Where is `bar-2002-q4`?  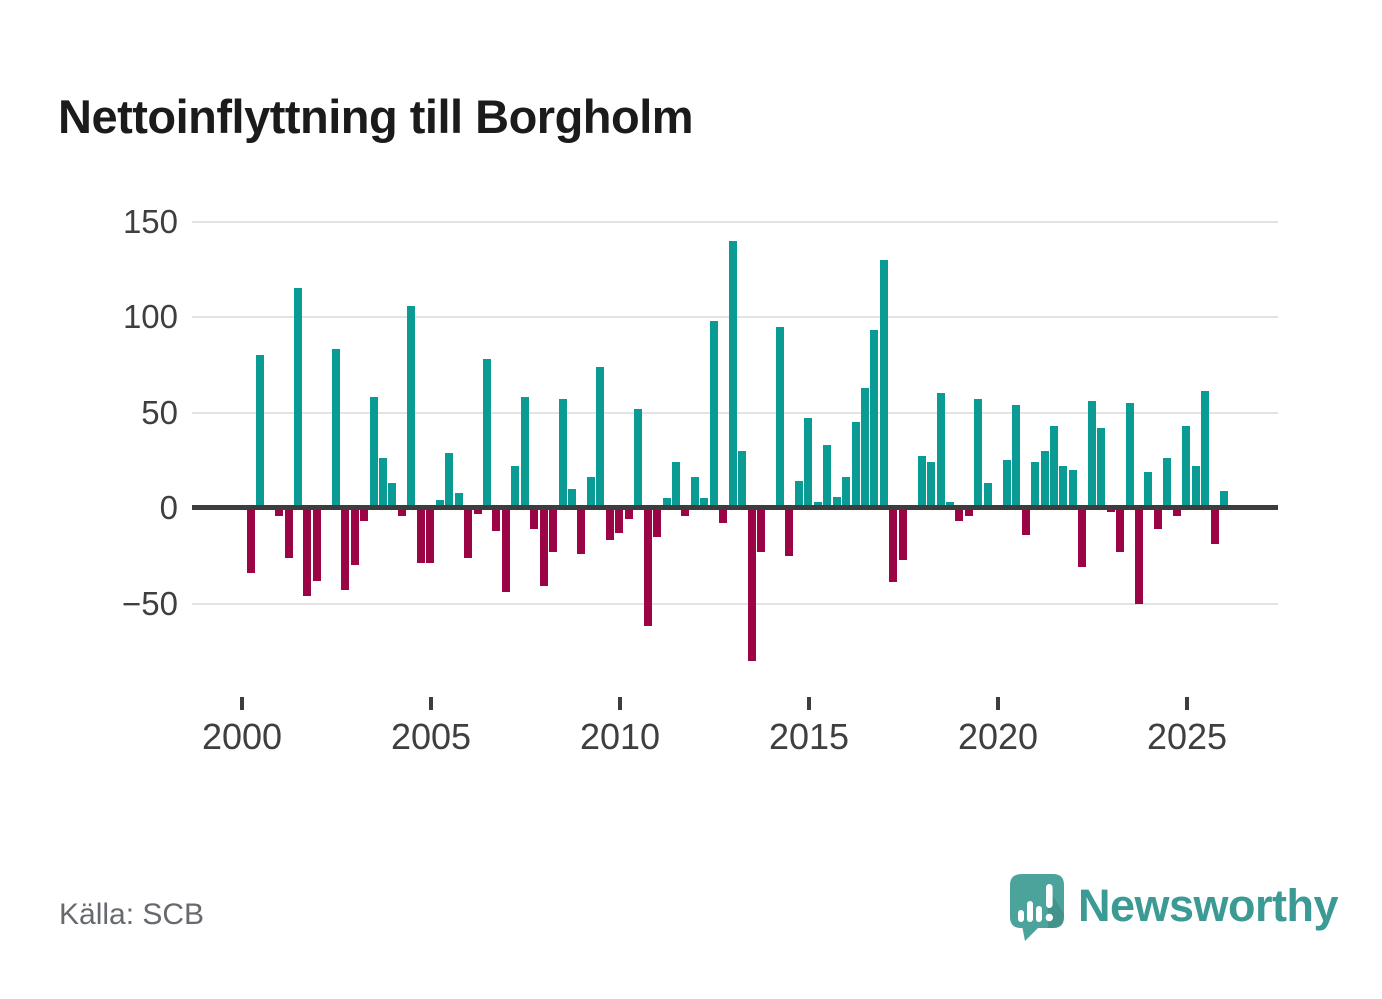 bar-2002-q4 is located at coordinates (355, 536).